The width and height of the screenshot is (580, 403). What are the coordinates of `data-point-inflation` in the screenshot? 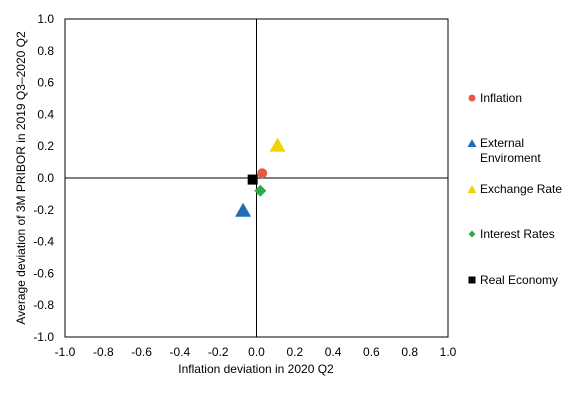 It's located at (262, 173).